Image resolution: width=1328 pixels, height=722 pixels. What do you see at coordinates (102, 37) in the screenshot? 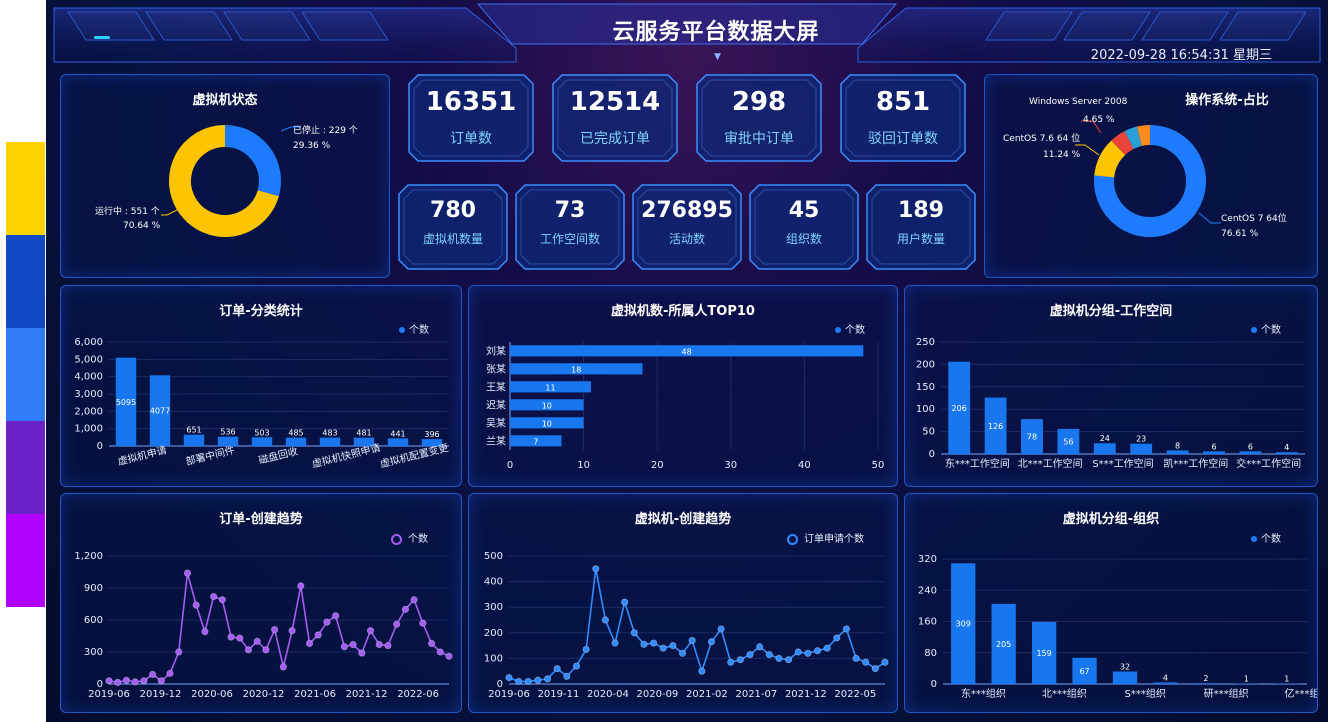
I see `active-tab-indicator` at bounding box center [102, 37].